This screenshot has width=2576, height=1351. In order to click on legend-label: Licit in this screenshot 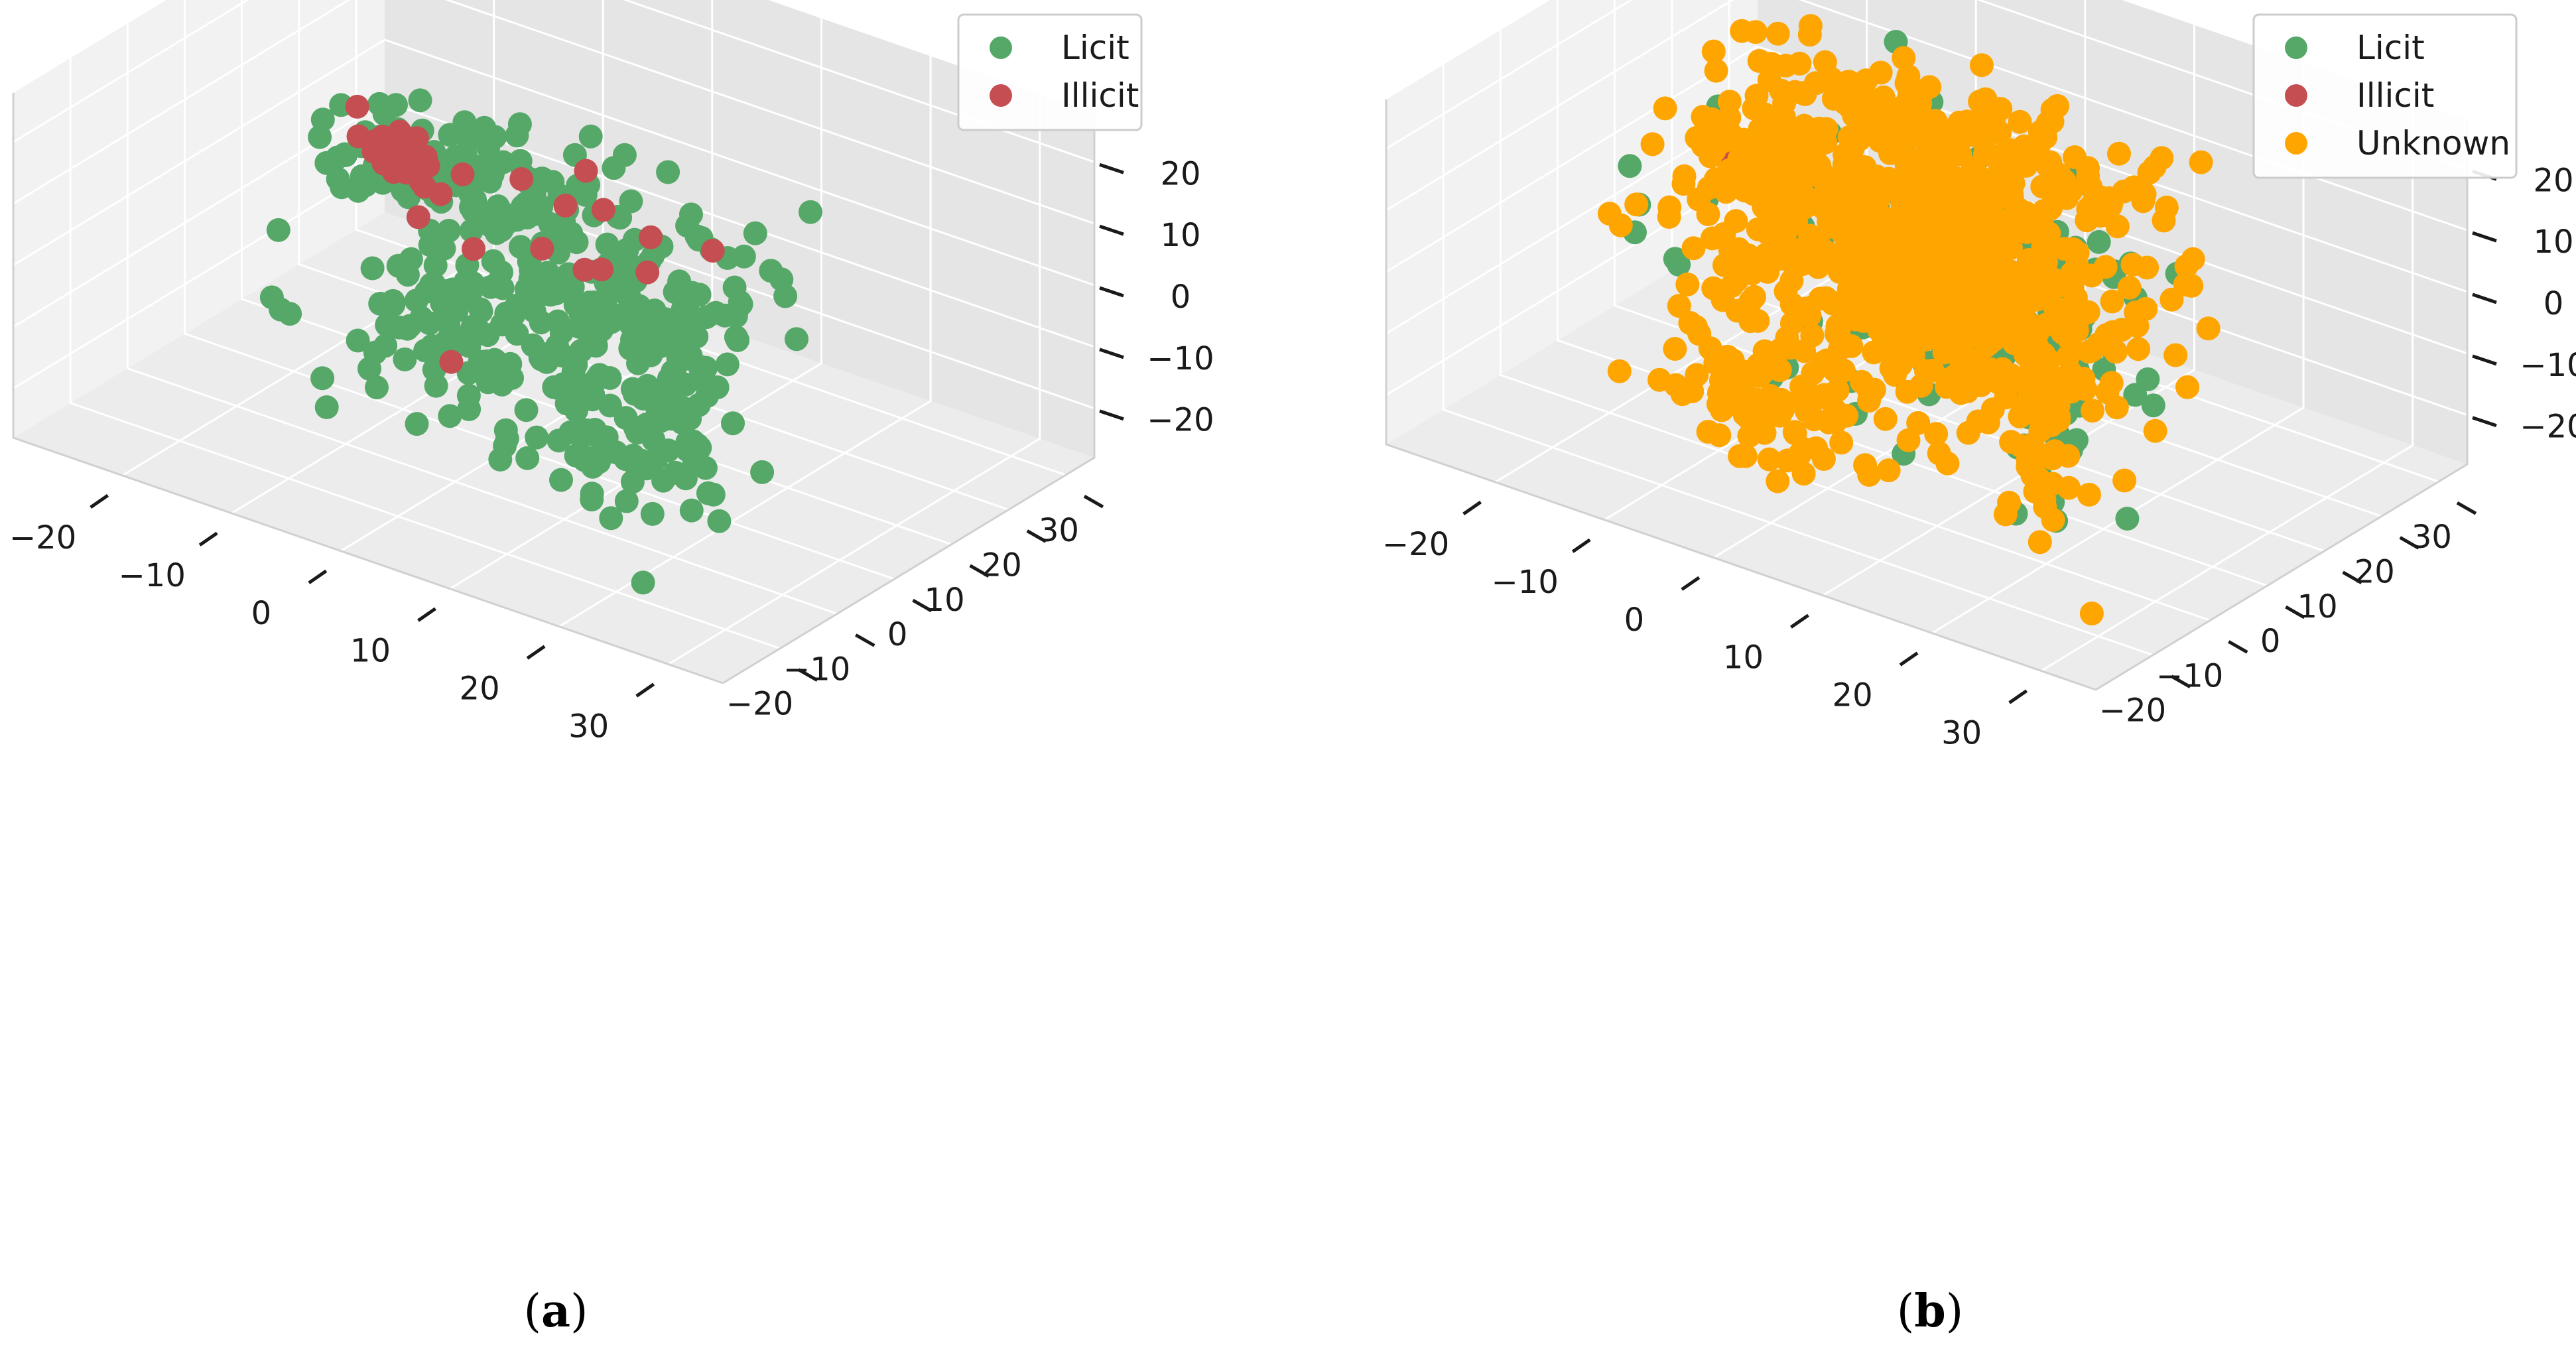, I will do `click(1095, 48)`.